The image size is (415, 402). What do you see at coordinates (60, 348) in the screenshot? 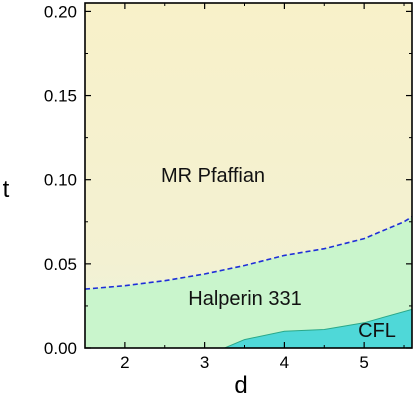
I see `y-tick-label: 0.00` at bounding box center [60, 348].